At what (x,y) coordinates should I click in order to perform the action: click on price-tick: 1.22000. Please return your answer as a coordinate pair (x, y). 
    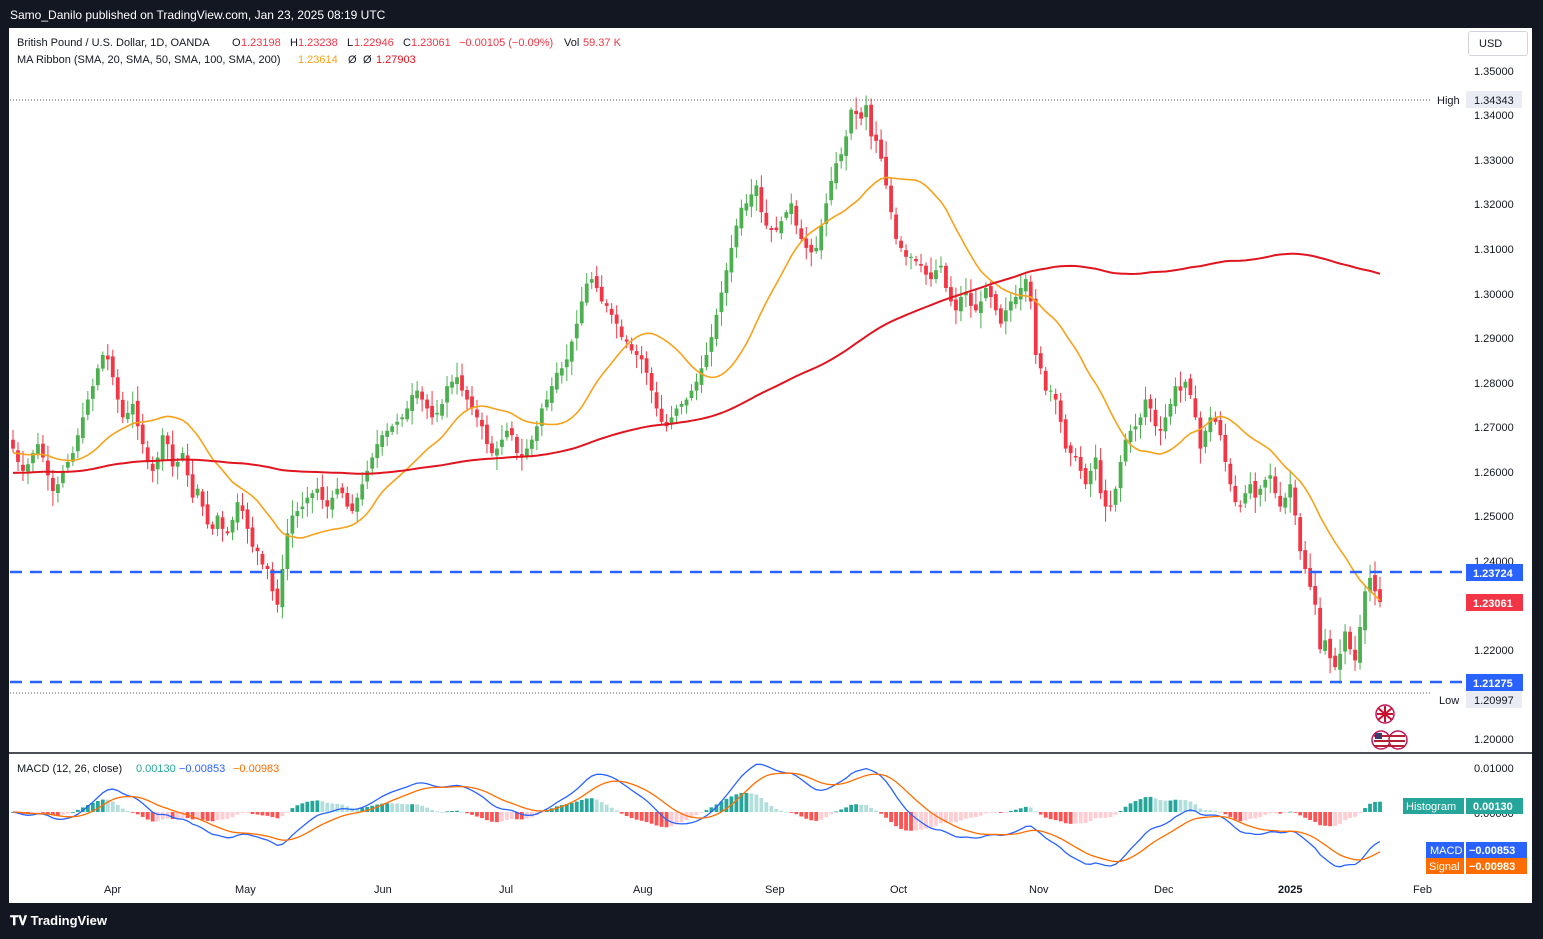
    Looking at the image, I should click on (1494, 651).